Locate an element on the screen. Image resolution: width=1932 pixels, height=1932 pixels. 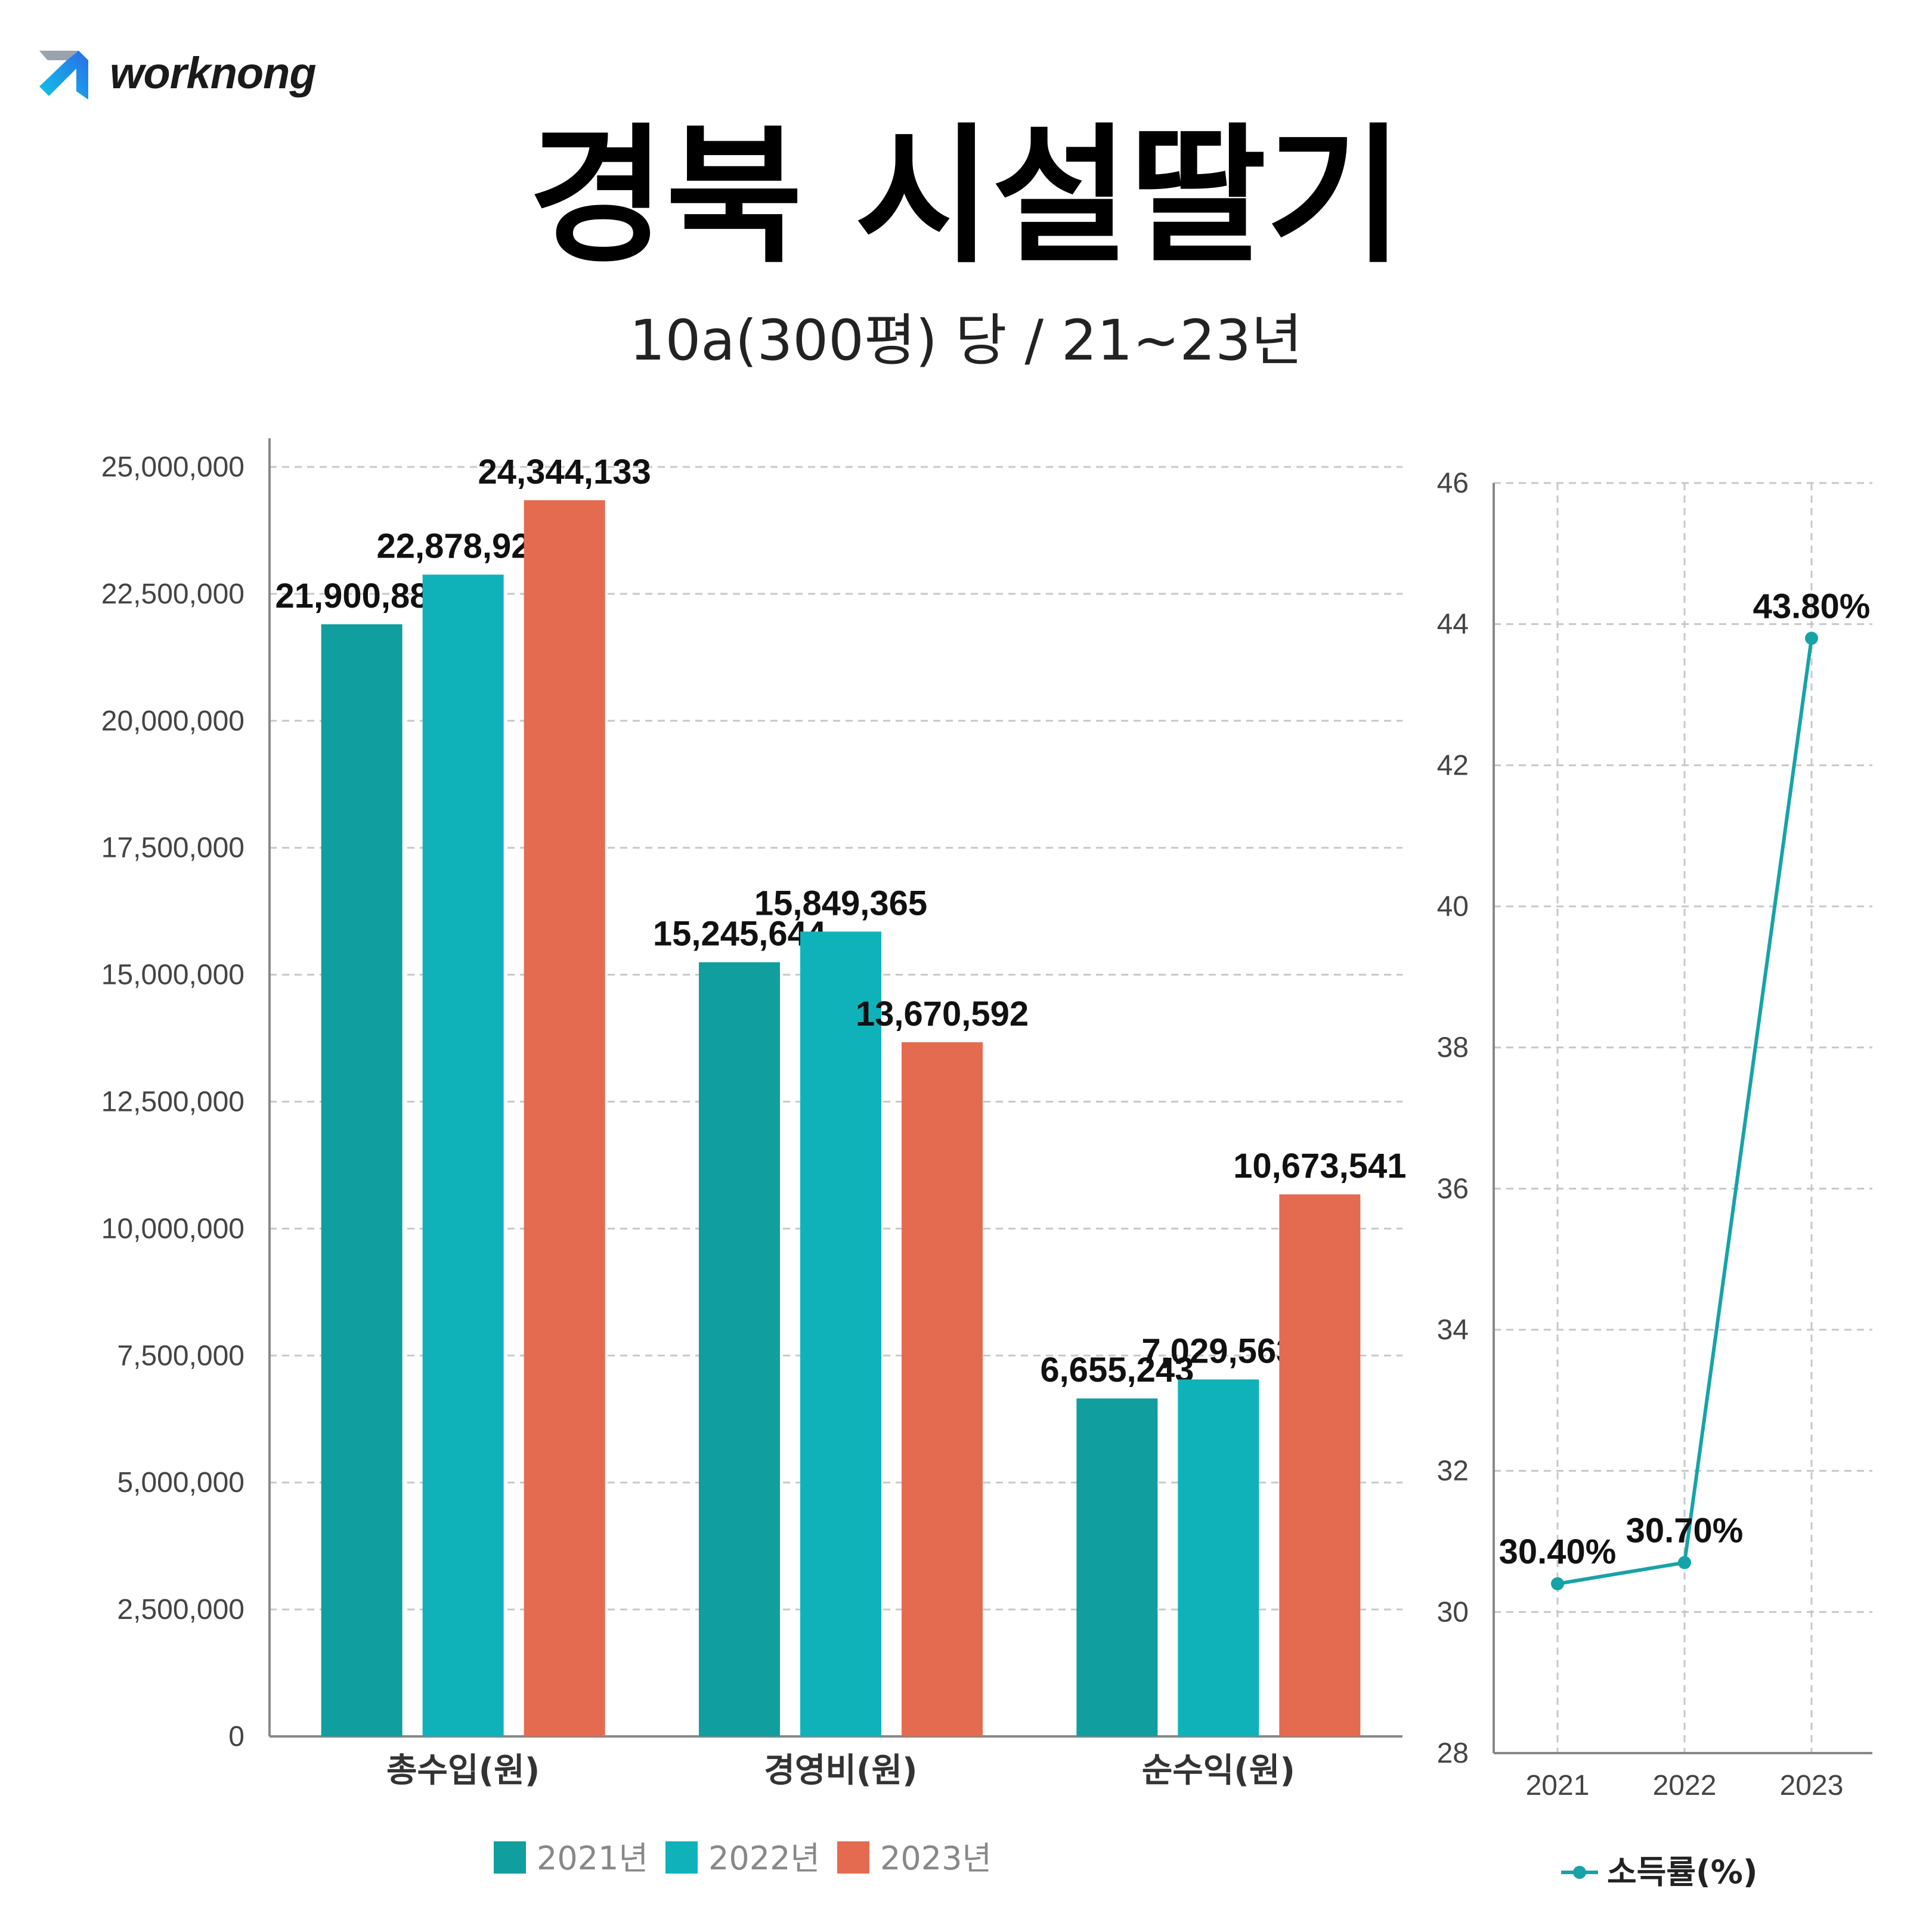
x-tick-label: 2021 is located at coordinates (1558, 1785).